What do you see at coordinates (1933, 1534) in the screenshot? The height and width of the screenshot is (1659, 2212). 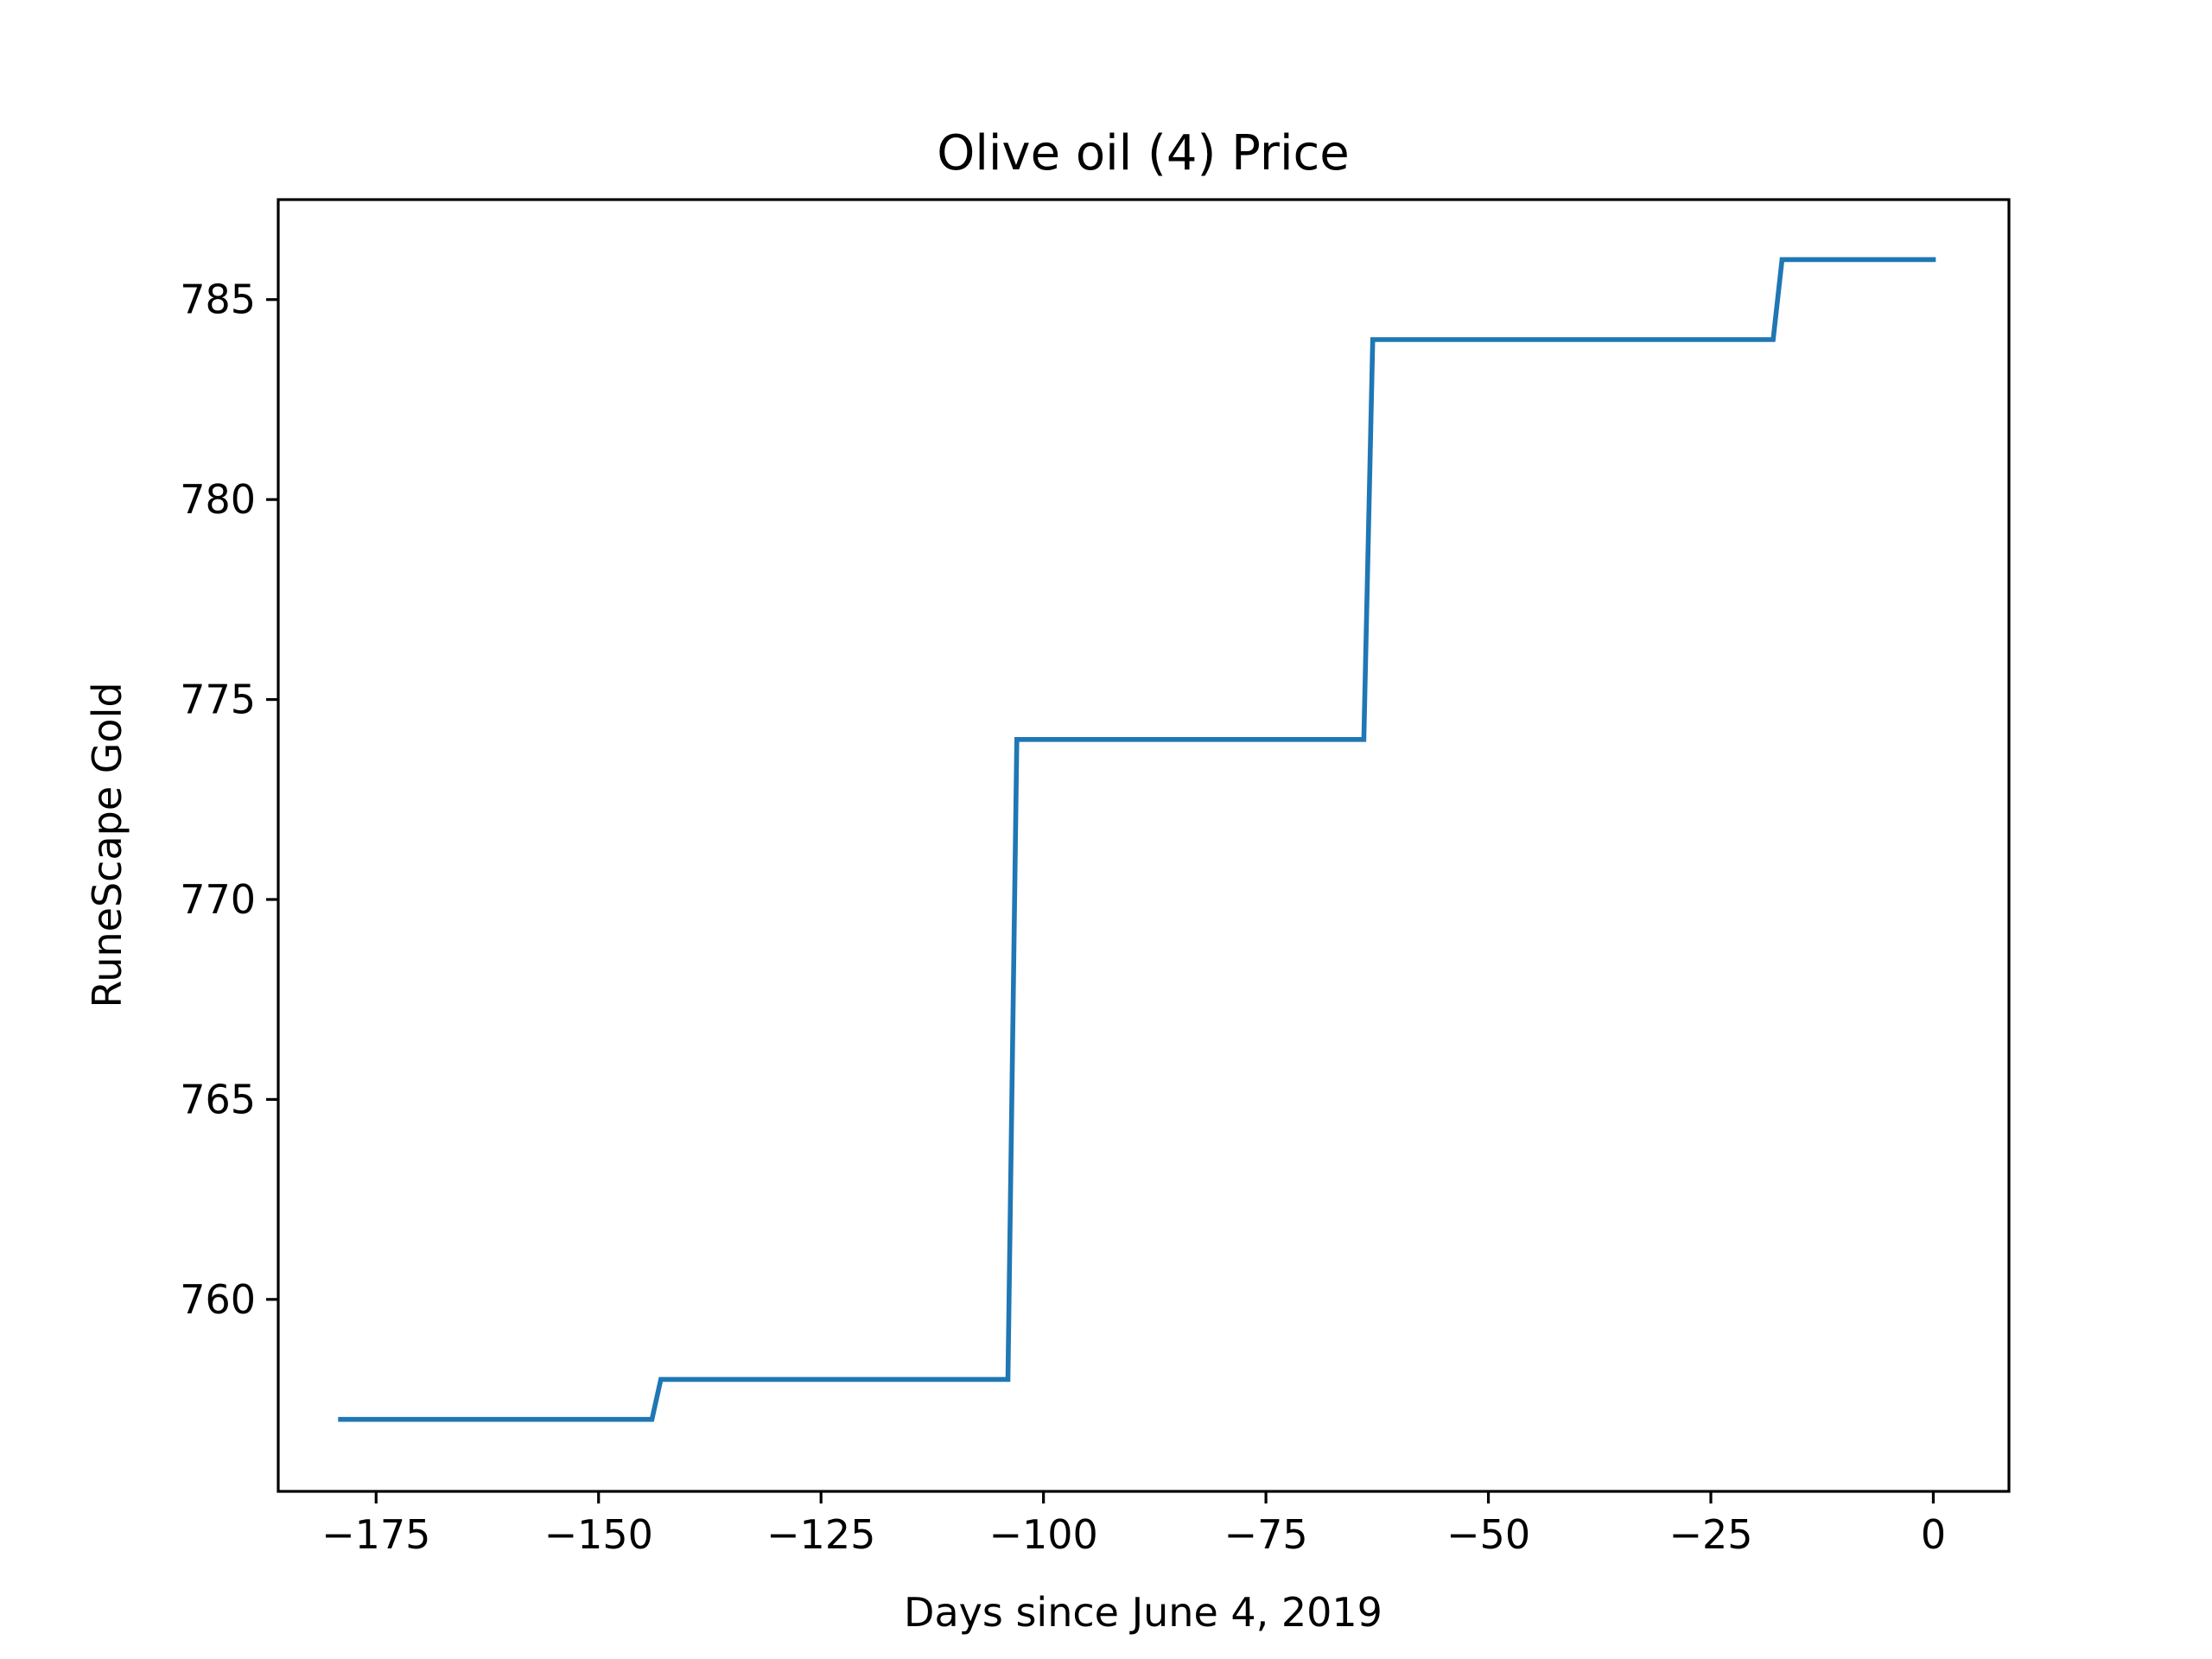 I see `x-tick-label: 0` at bounding box center [1933, 1534].